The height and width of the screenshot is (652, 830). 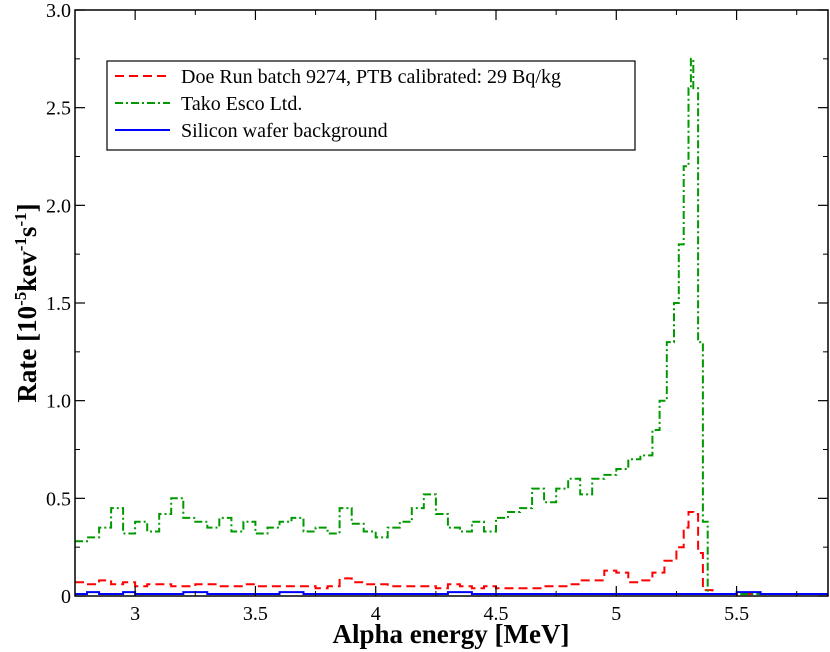 I want to click on x-tick-label: 5.5, so click(x=736, y=614).